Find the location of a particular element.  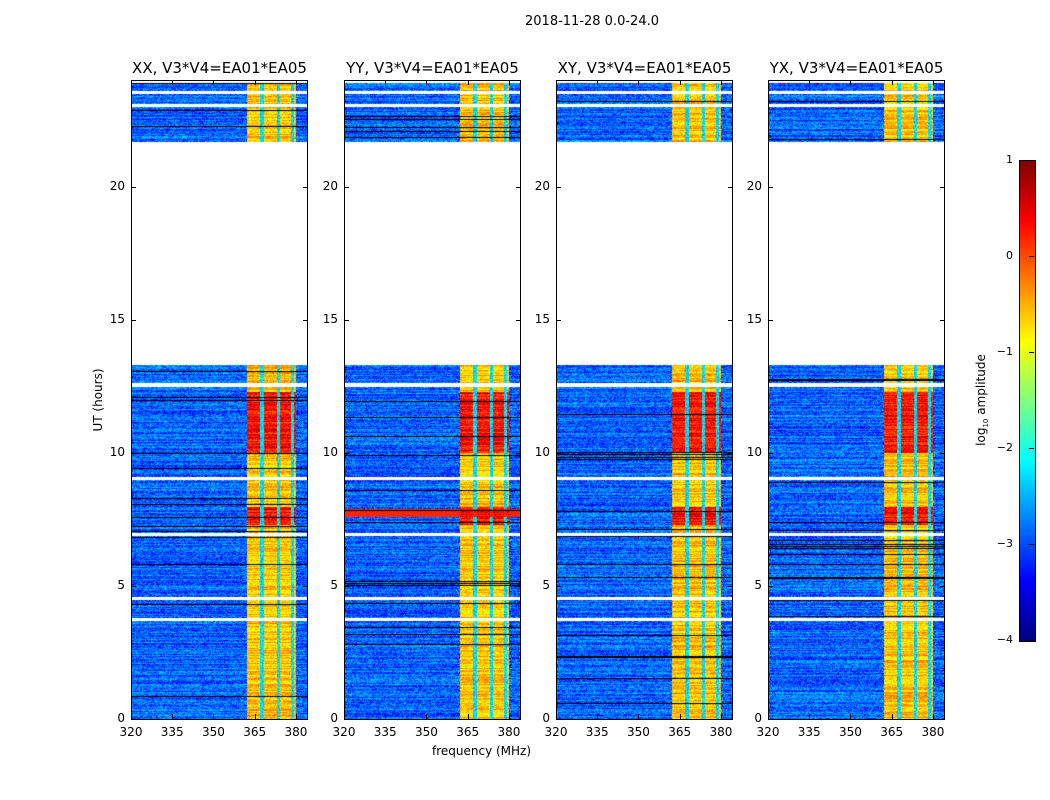

colorbar-tick-label: −1 is located at coordinates (1004, 351).